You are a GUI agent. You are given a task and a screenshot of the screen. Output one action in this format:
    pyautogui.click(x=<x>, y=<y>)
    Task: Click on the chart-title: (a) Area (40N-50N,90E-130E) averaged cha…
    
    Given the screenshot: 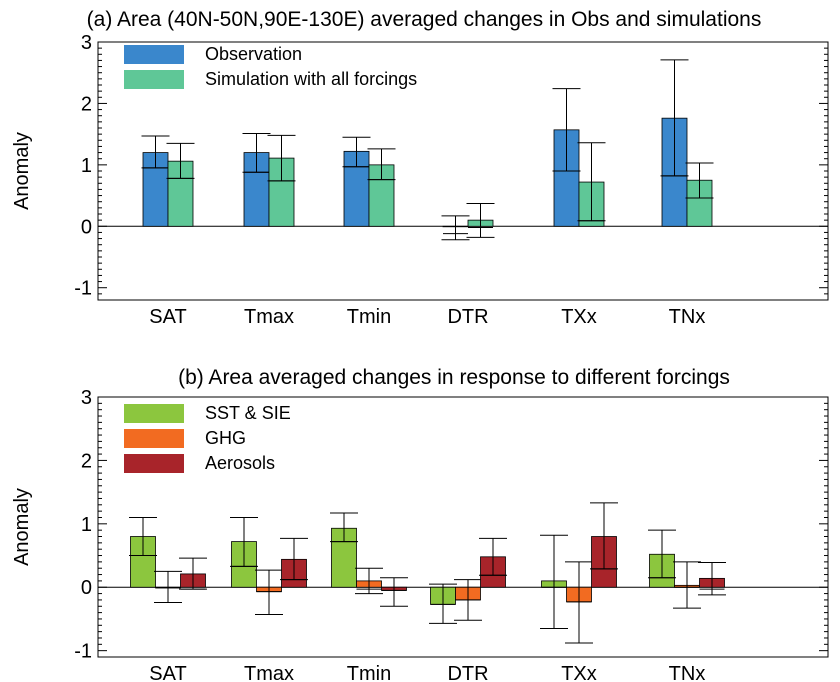 What is the action you would take?
    pyautogui.click(x=424, y=19)
    